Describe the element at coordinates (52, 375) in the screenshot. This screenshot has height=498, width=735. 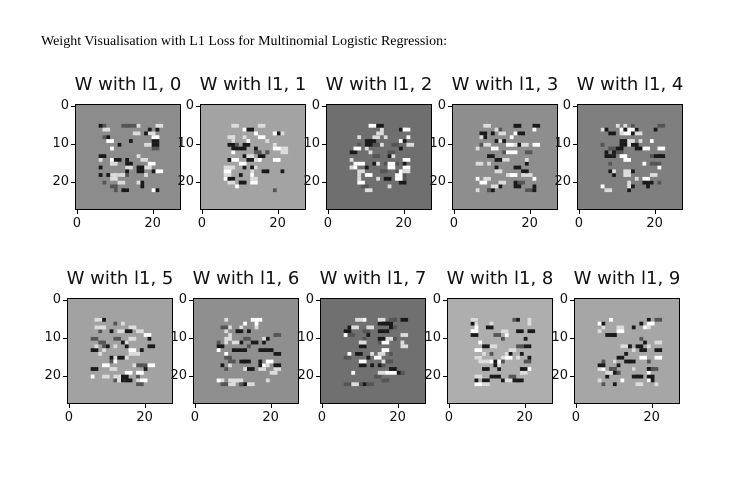
I see `y-tick-label: 20` at that location.